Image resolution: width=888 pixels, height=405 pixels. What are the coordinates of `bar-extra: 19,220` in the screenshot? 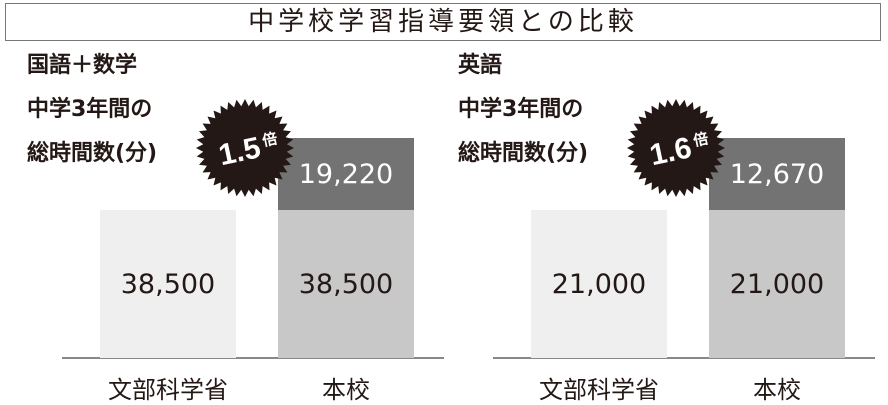 It's located at (346, 174).